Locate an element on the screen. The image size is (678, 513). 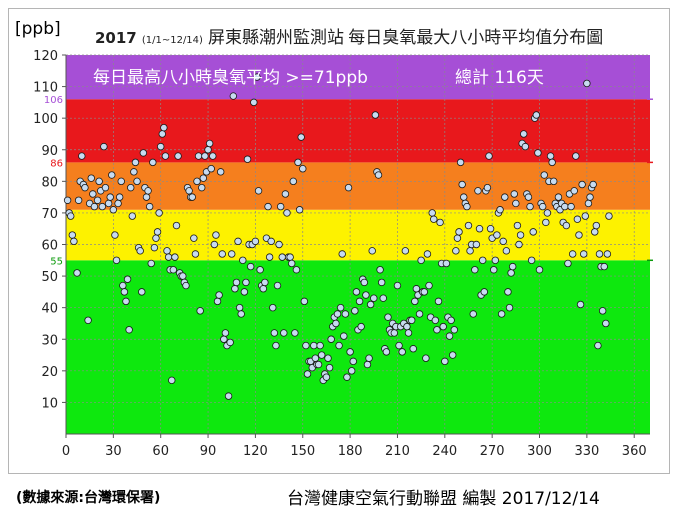
band-yellow is located at coordinates (358, 235).